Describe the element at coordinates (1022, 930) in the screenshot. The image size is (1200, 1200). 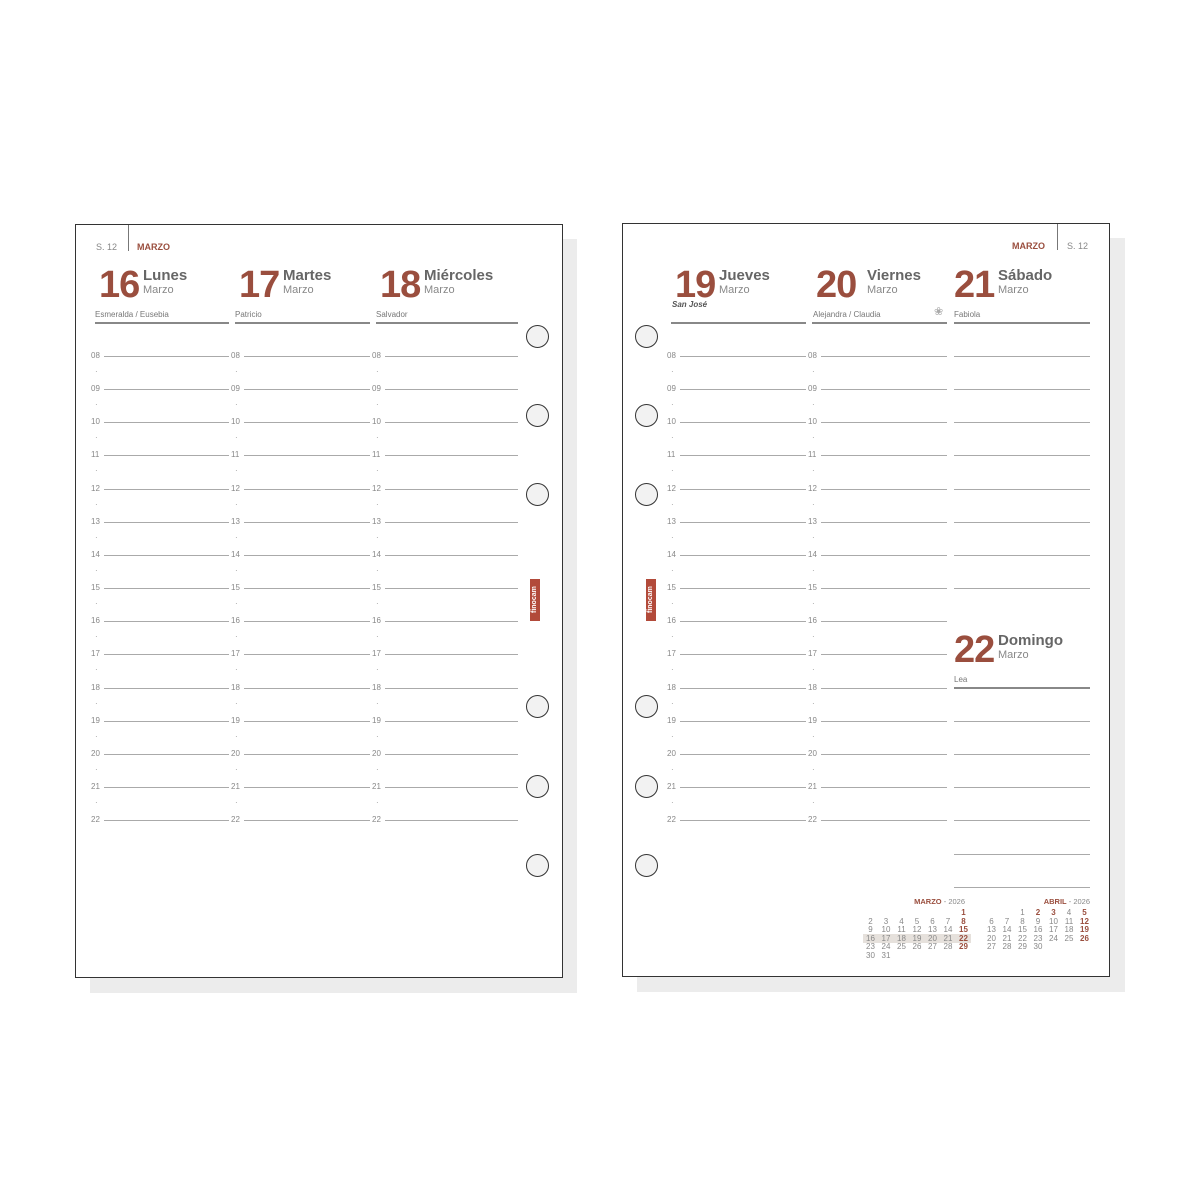
I see `mini-calendar-day: 15` at that location.